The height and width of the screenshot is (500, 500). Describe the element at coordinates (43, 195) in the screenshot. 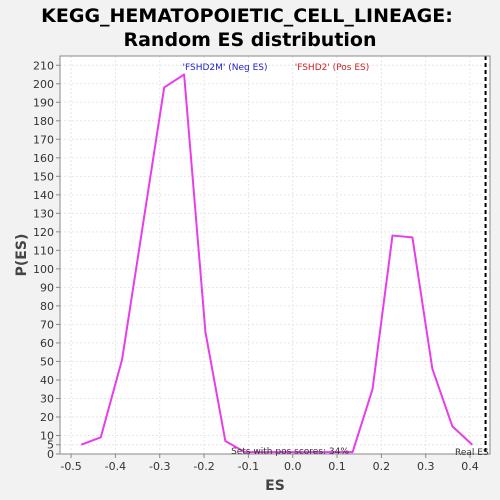

I see `y-tick-label: 140` at that location.